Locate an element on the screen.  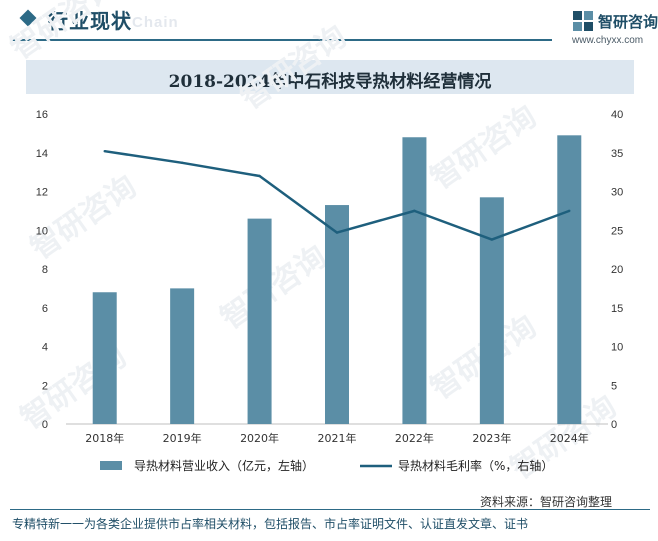
legend-label-revenue: 导热材料营业收入（亿元，左轴） is located at coordinates (224, 465).